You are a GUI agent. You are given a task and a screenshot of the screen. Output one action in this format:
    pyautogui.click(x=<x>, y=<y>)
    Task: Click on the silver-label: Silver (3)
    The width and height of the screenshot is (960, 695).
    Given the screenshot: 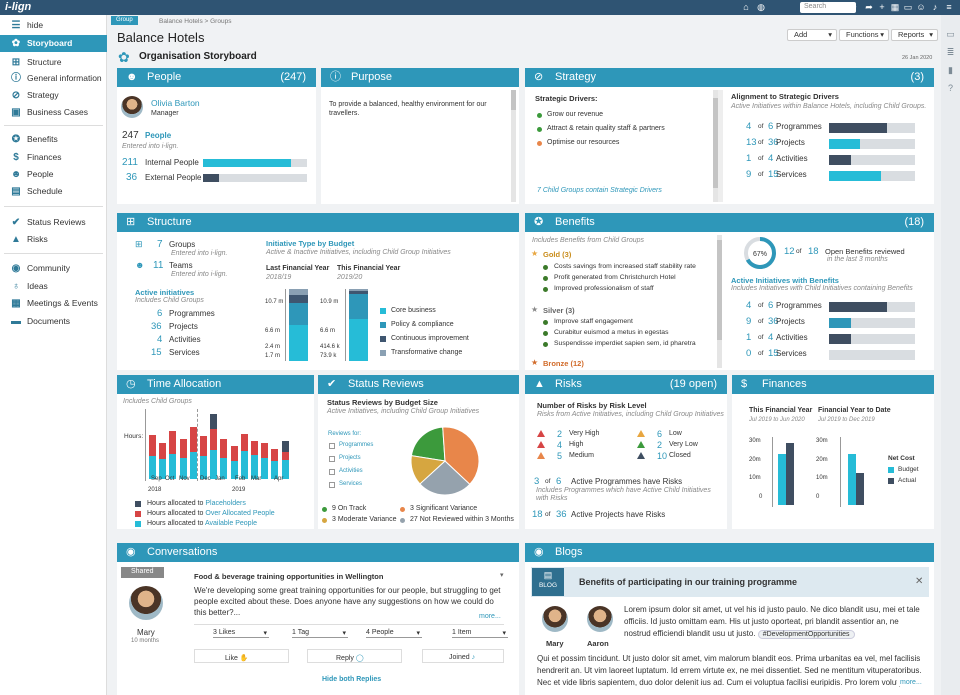 What is the action you would take?
    pyautogui.click(x=559, y=310)
    